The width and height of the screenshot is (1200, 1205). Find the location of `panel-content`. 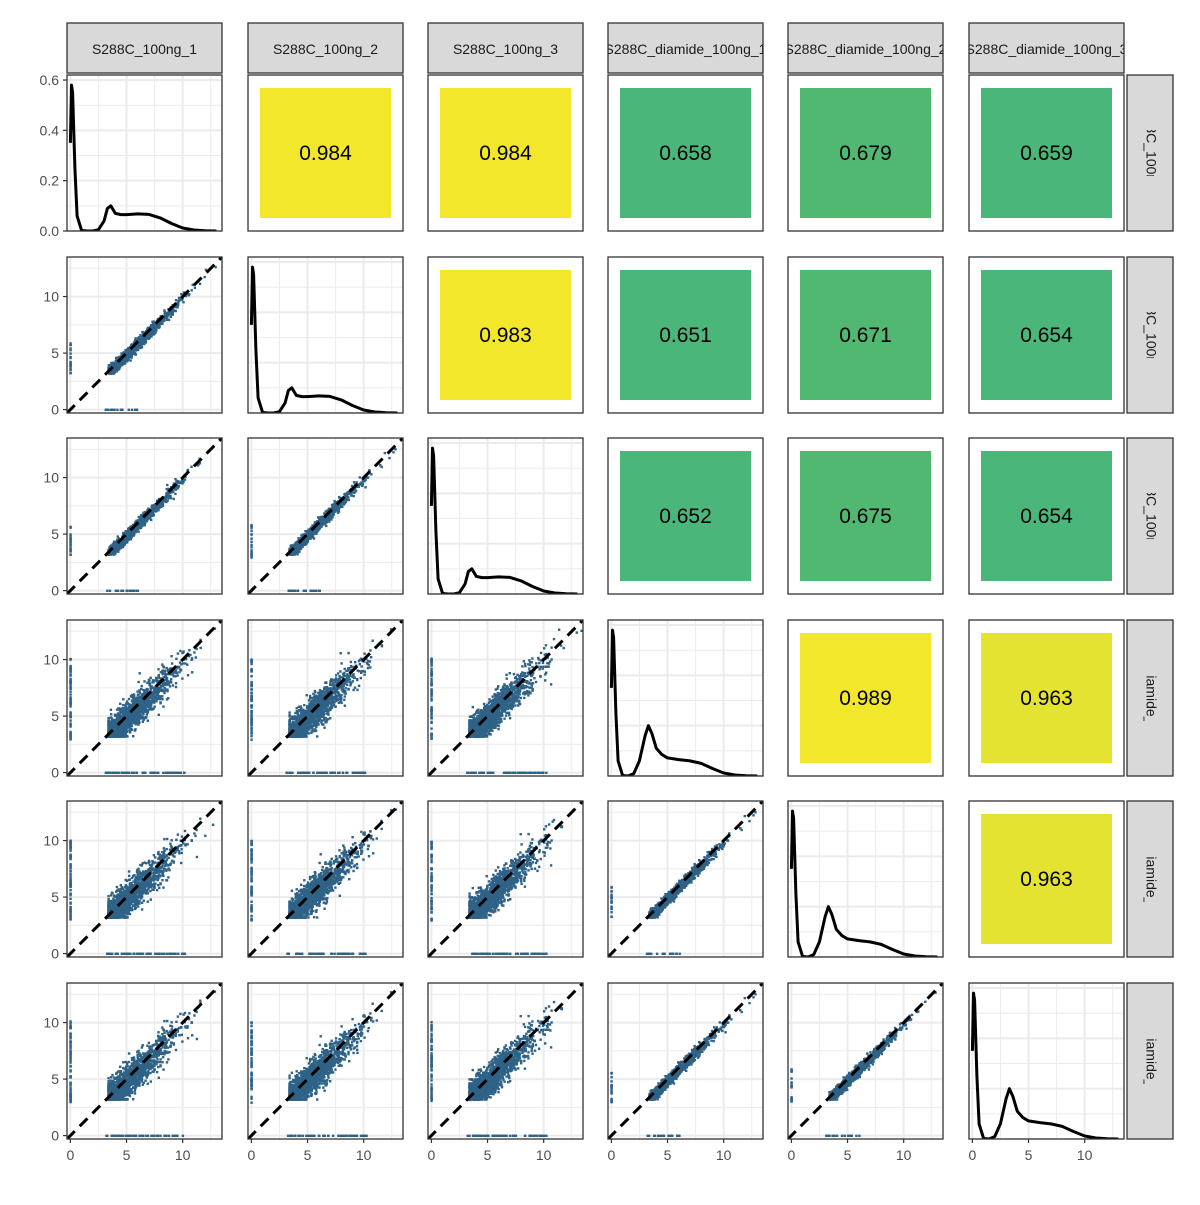

panel-content is located at coordinates (505, 516).